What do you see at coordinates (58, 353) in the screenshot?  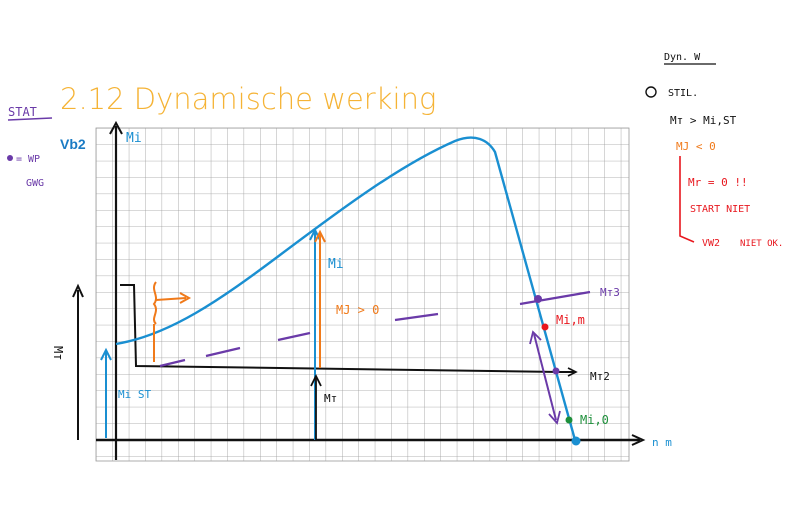 I see `mt-outer-label: Mт` at bounding box center [58, 353].